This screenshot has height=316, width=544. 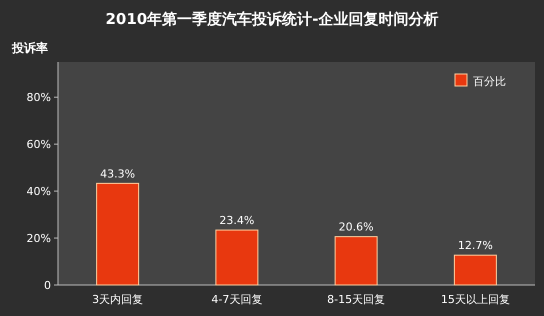 What do you see at coordinates (236, 221) in the screenshot?
I see `data-label: 23.4%` at bounding box center [236, 221].